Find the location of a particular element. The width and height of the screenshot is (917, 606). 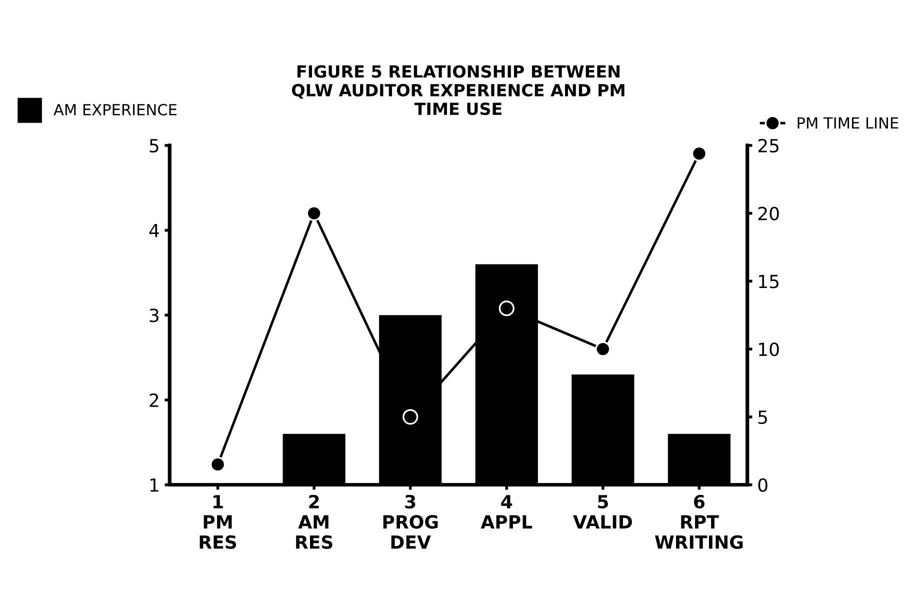

legend-label: PM TIME LINE is located at coordinates (848, 123).